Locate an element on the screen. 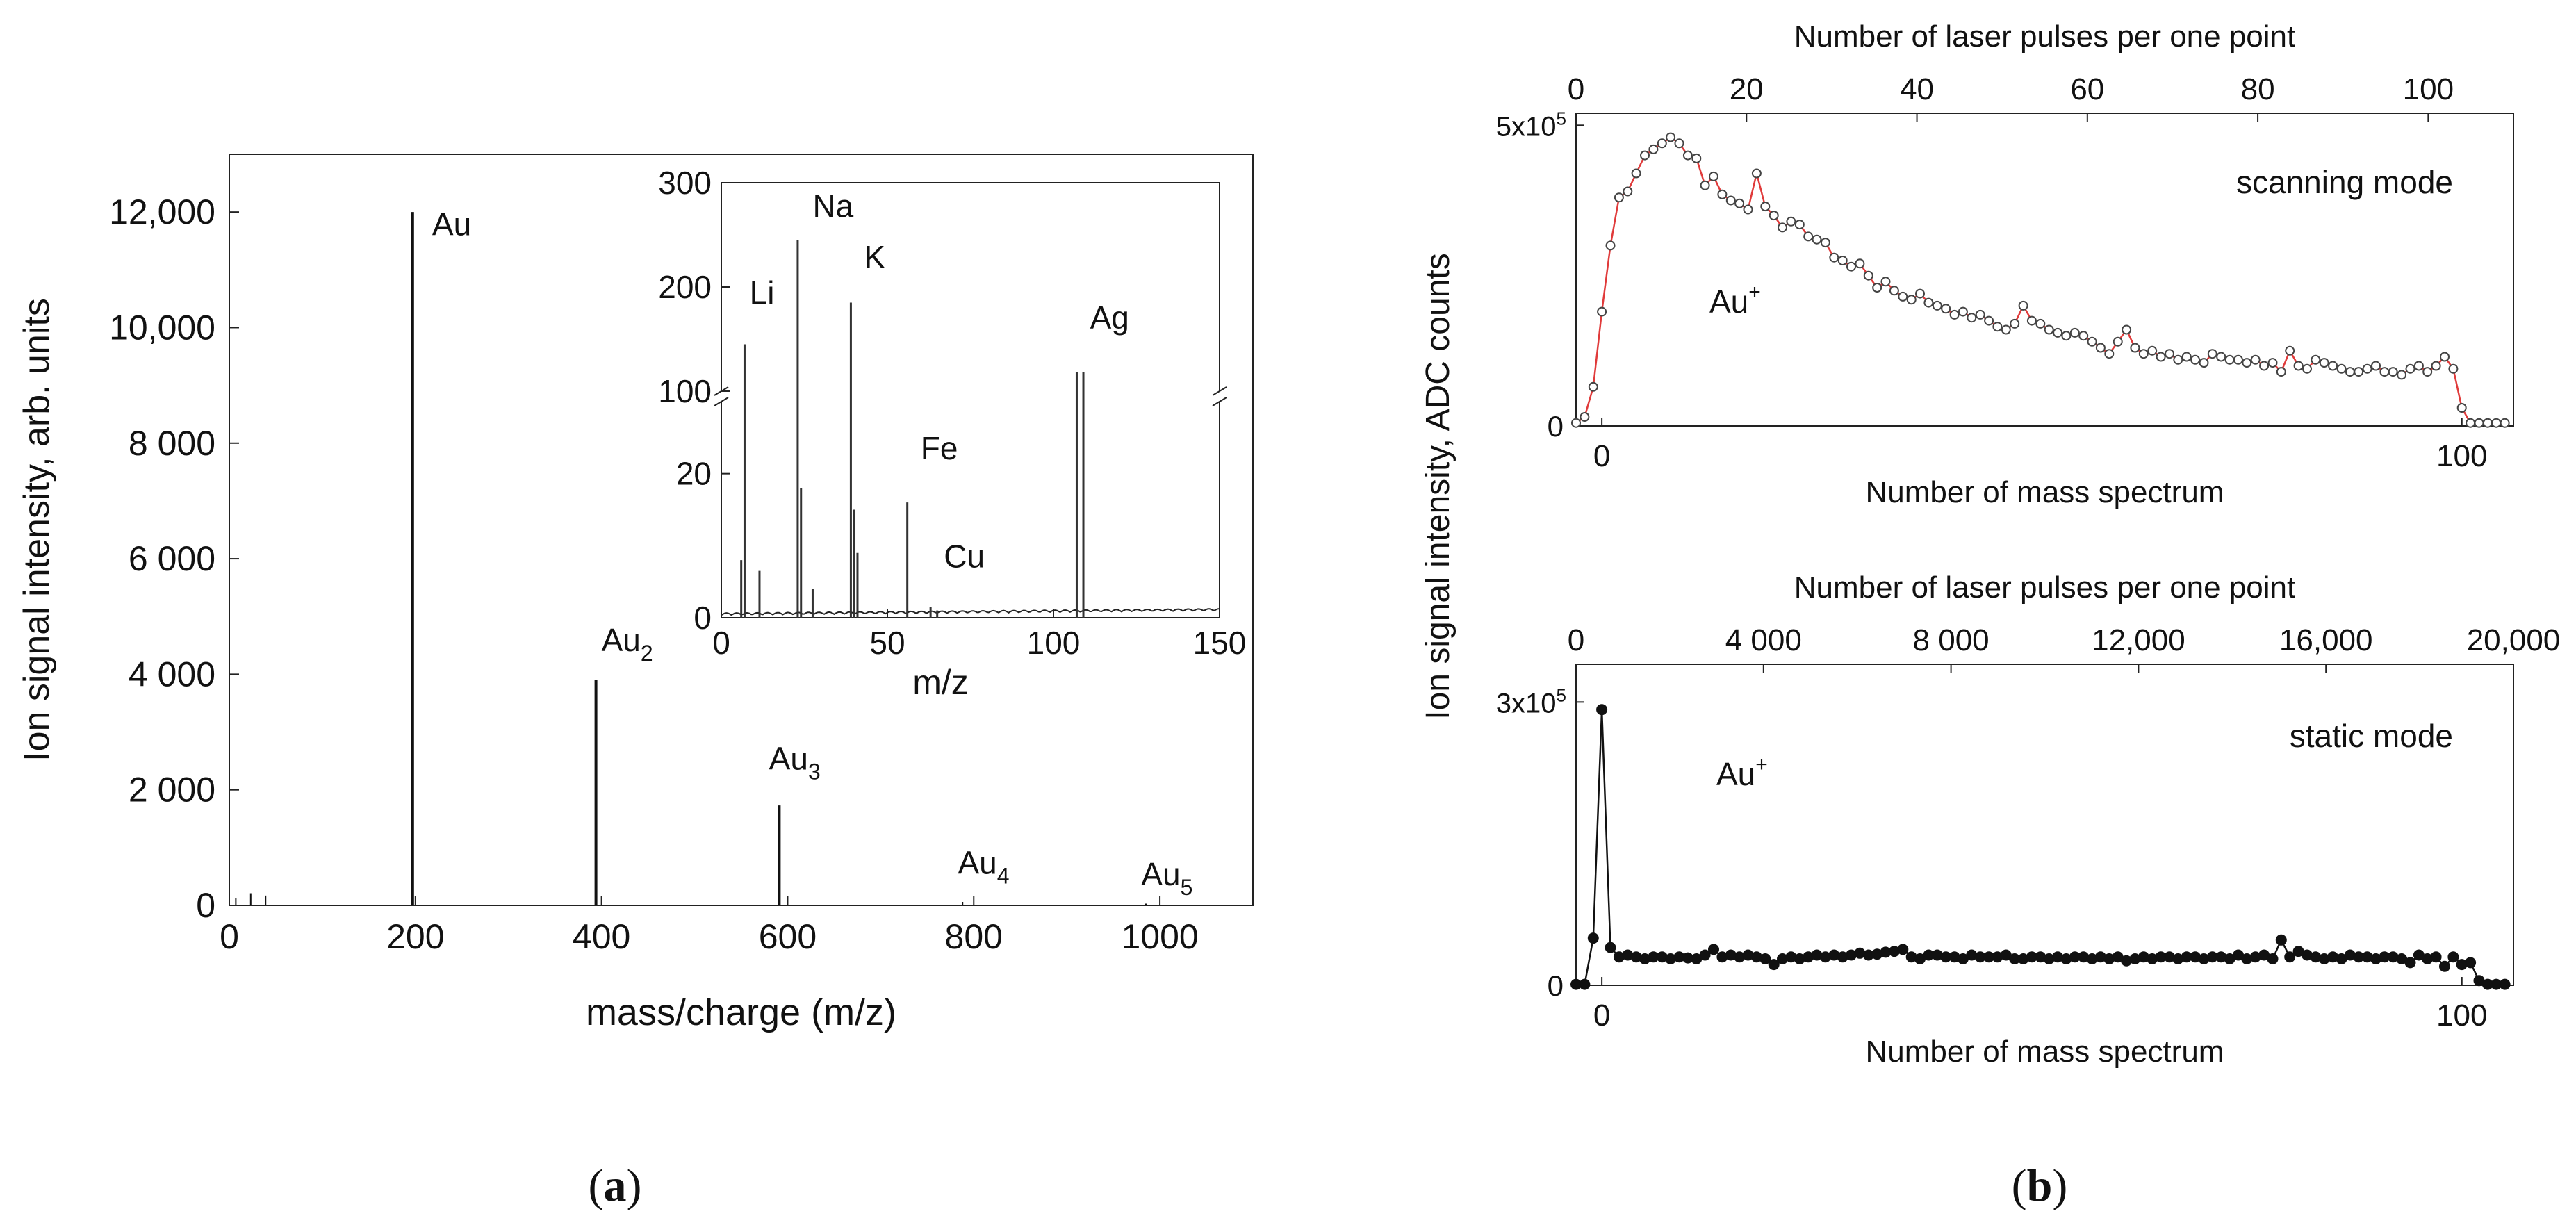 Image resolution: width=2576 pixels, height=1225 pixels. main-y-tick-label: 0 is located at coordinates (205, 905).